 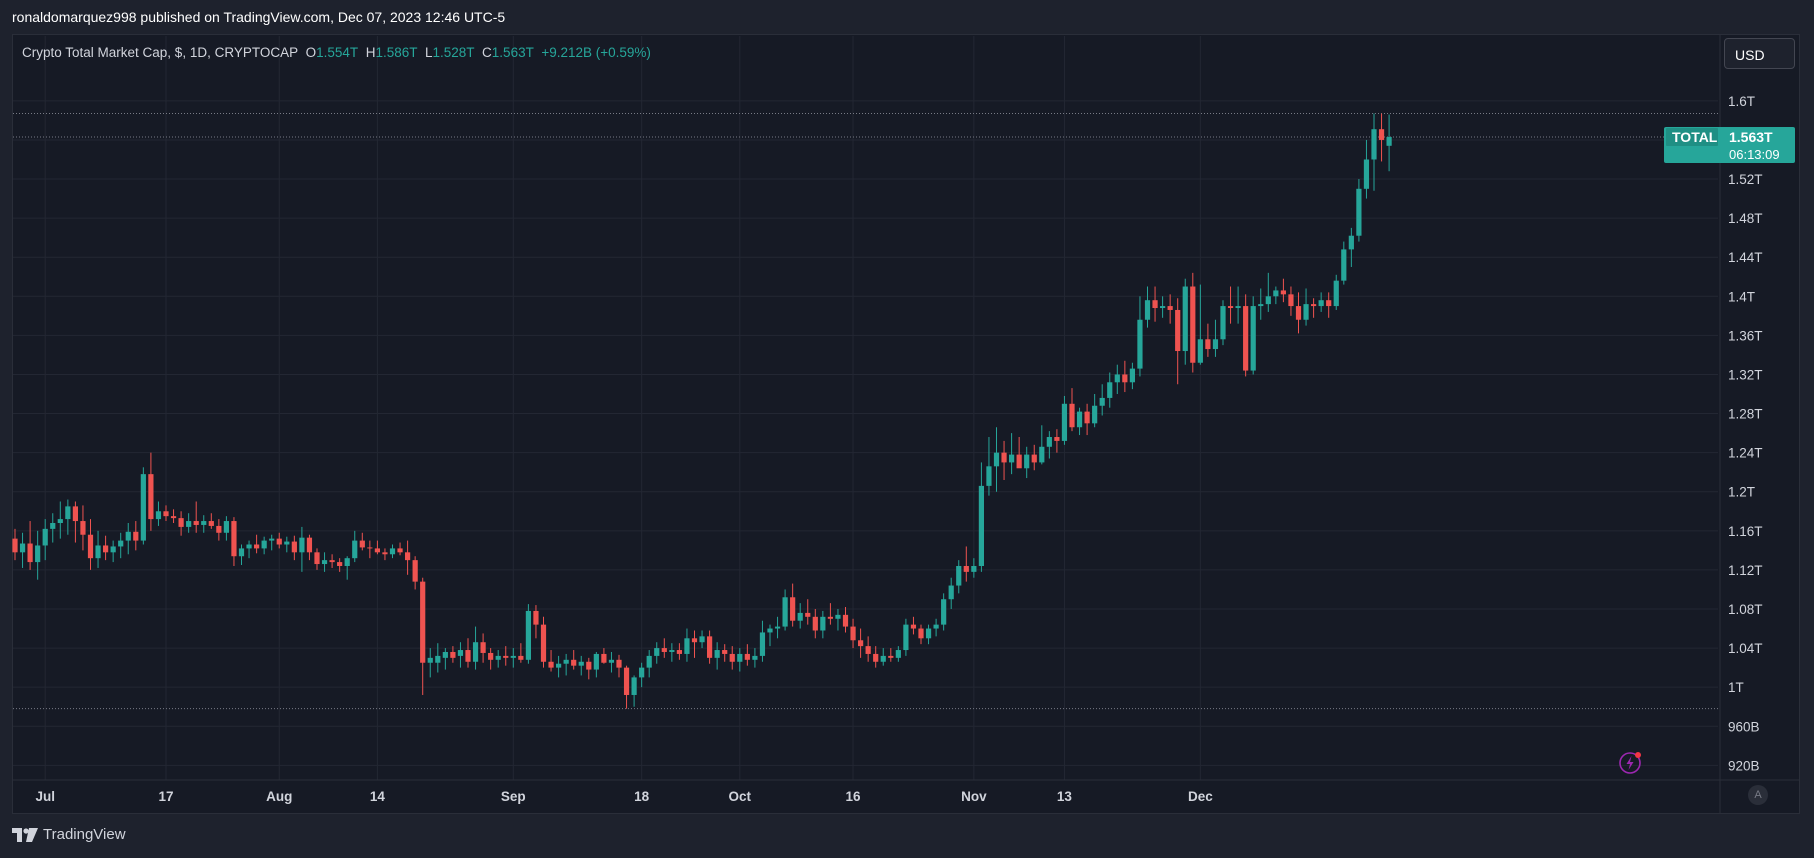 I want to click on y-tick-label: 920B, so click(x=1744, y=765).